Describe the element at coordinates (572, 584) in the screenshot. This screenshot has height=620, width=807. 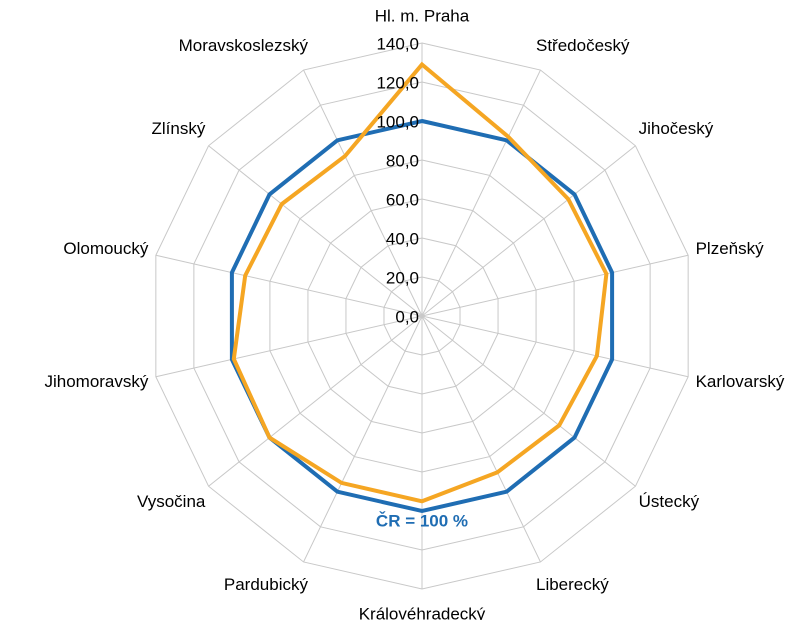
I see `category-label: Liberecký` at that location.